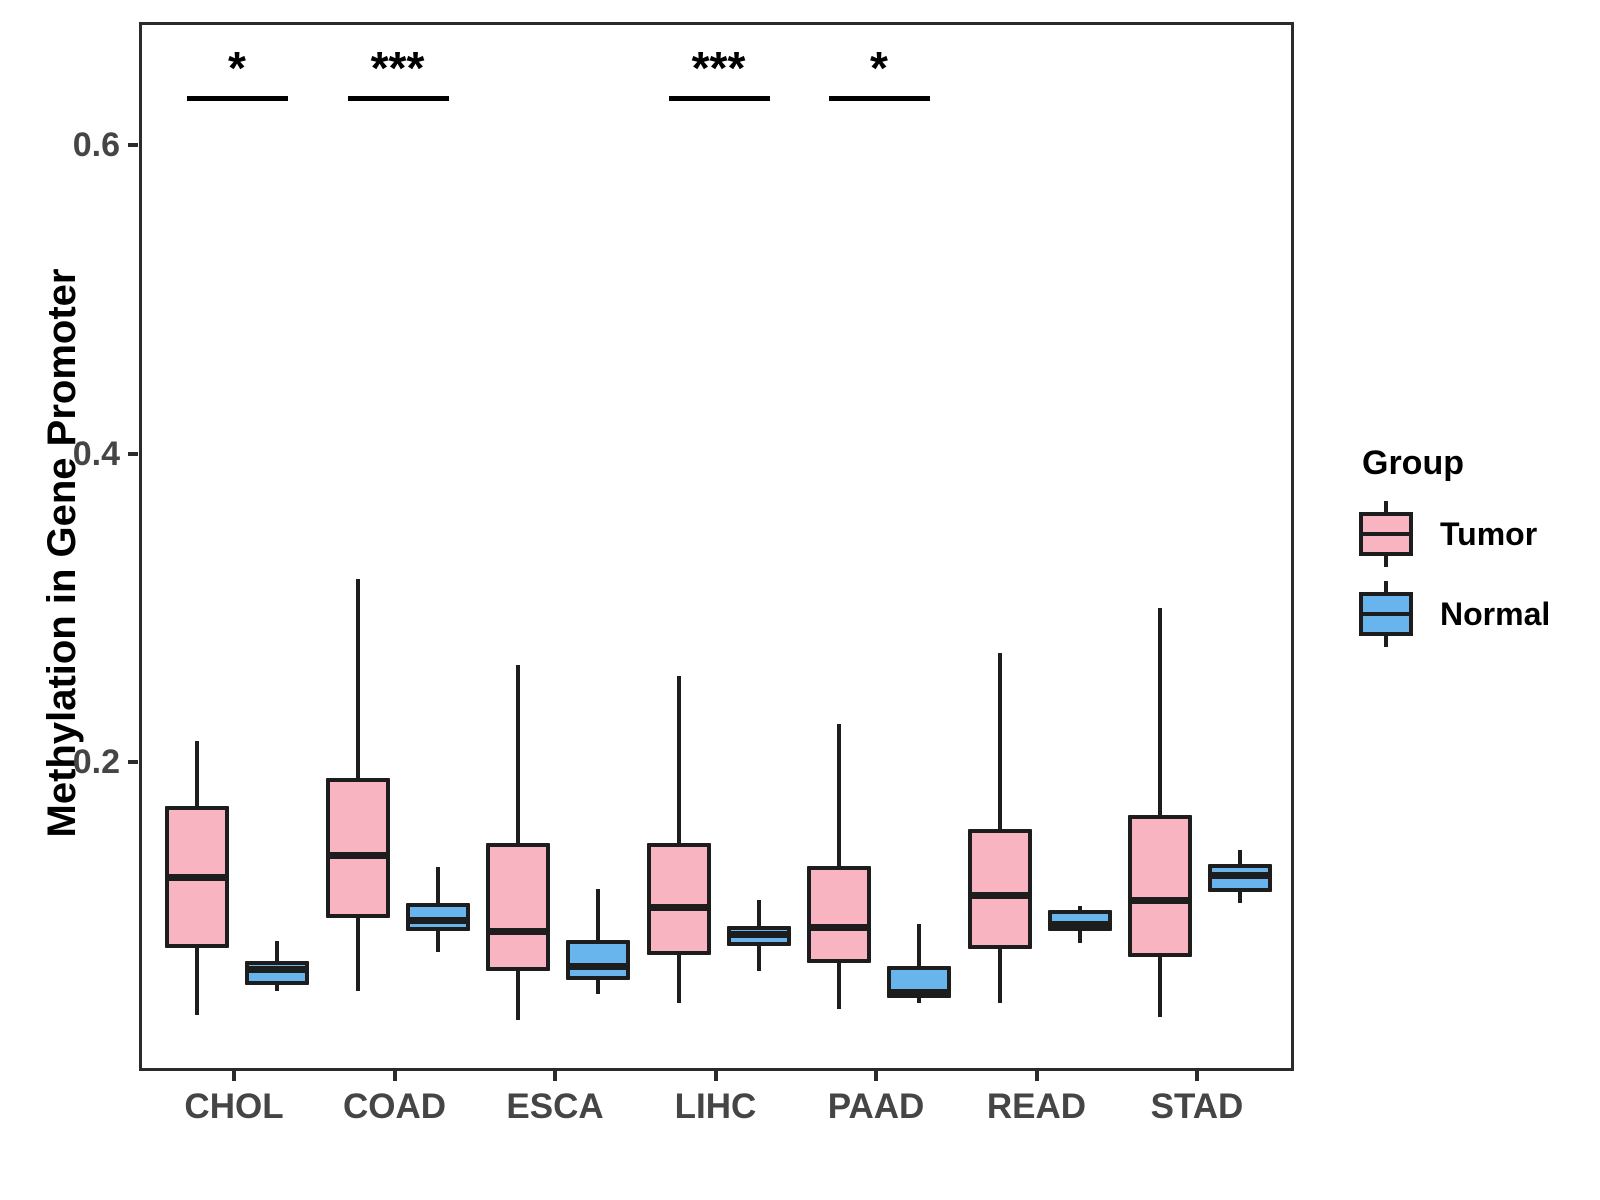 The width and height of the screenshot is (1600, 1200). I want to click on y-tick-label: 0.6, so click(96, 145).